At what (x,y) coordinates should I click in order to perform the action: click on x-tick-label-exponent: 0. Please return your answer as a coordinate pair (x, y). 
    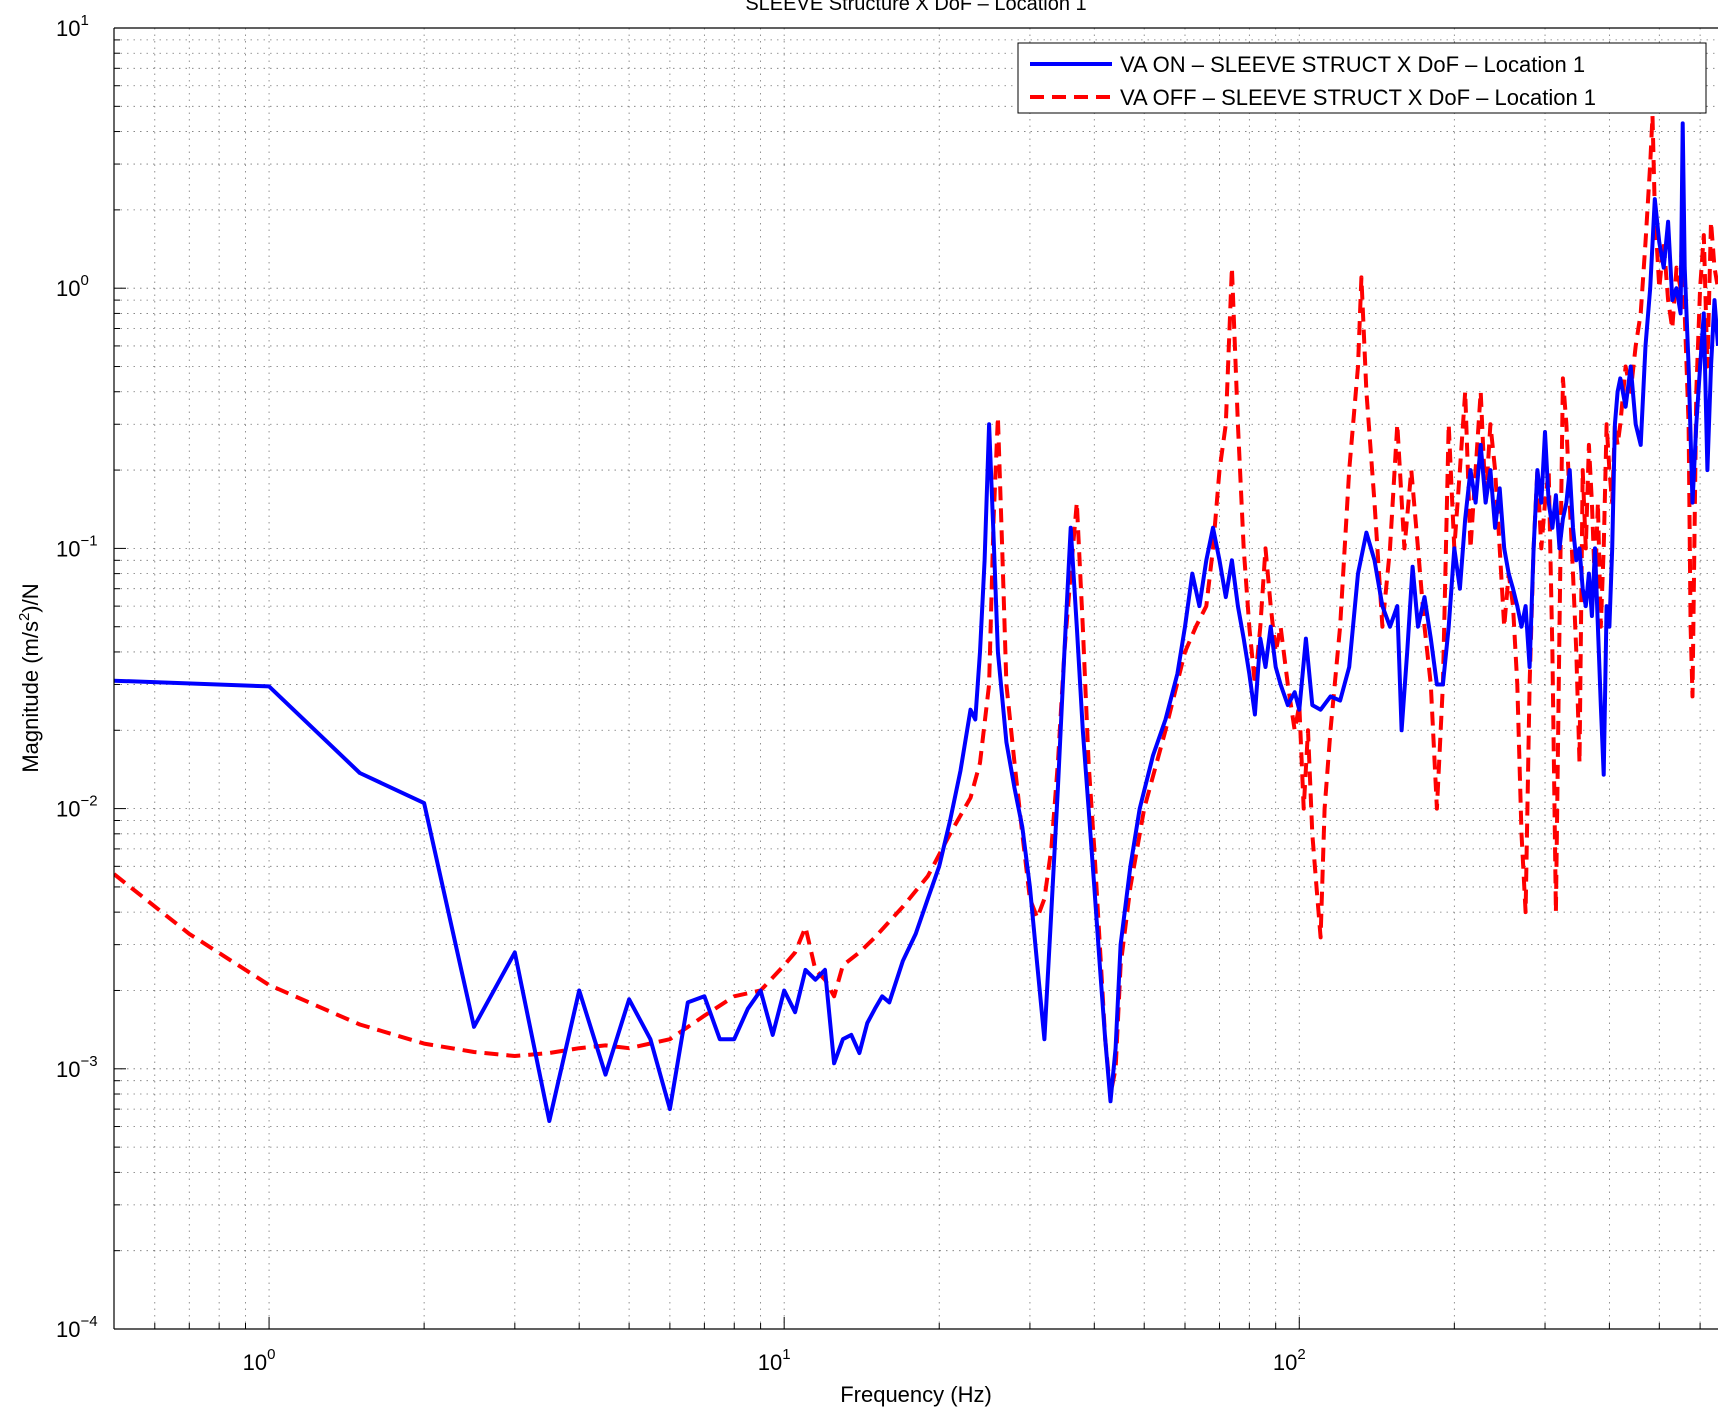
    Looking at the image, I should click on (271, 1354).